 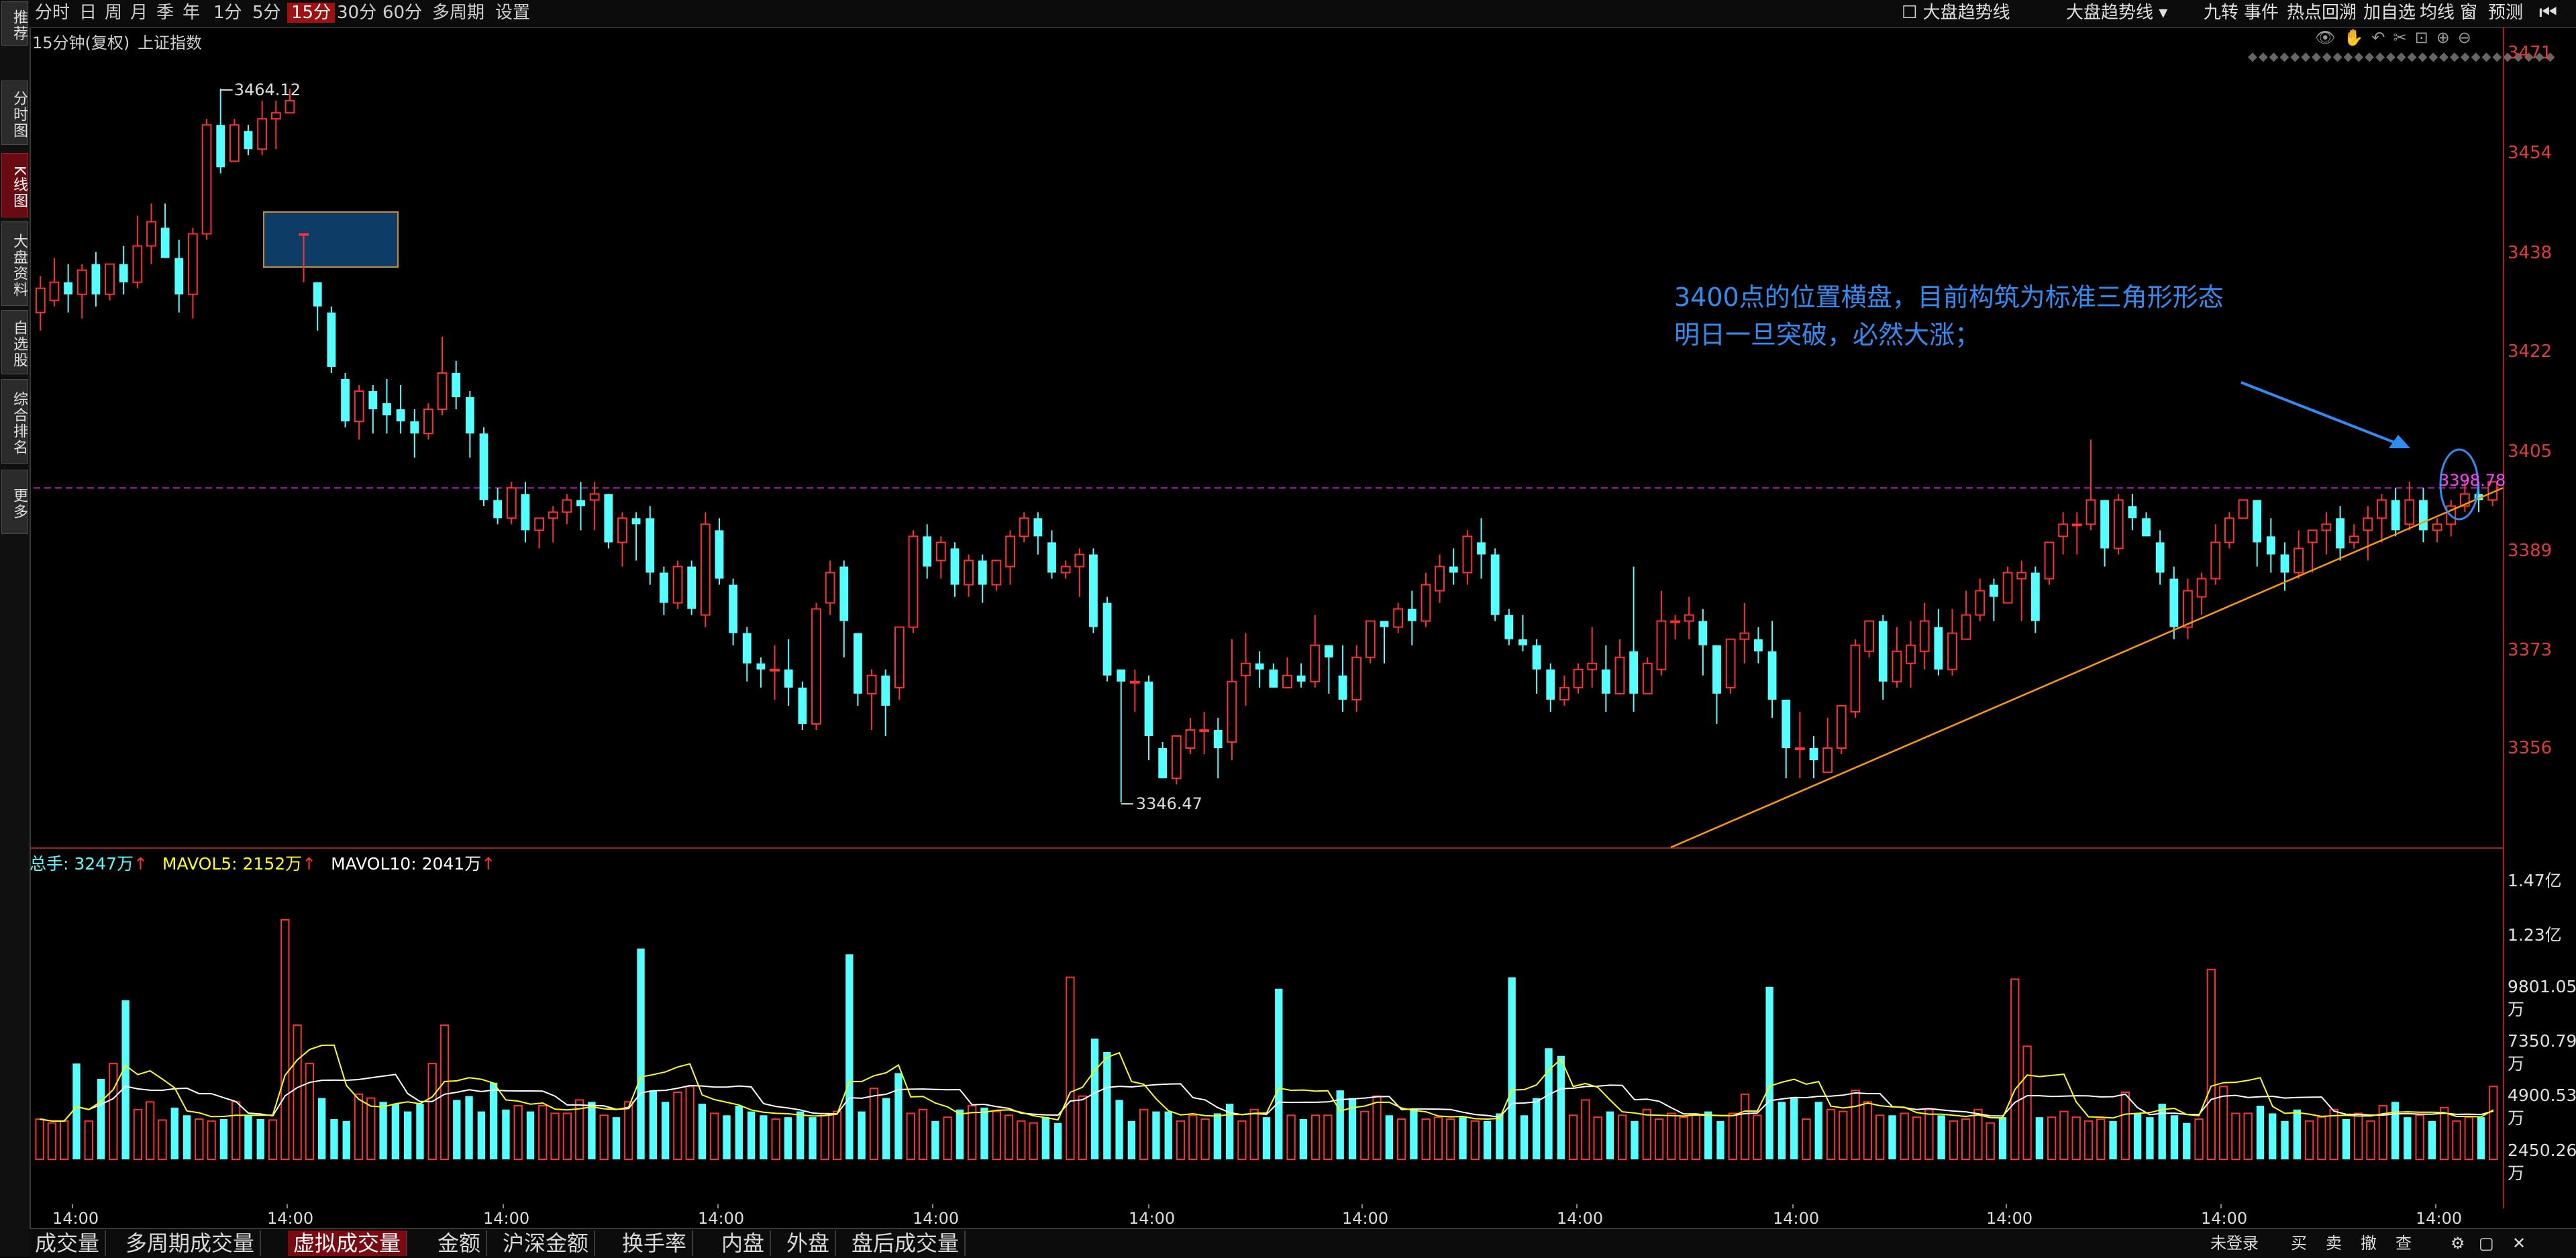 I want to click on add-watchlist-button: 加自选, so click(x=2389, y=13).